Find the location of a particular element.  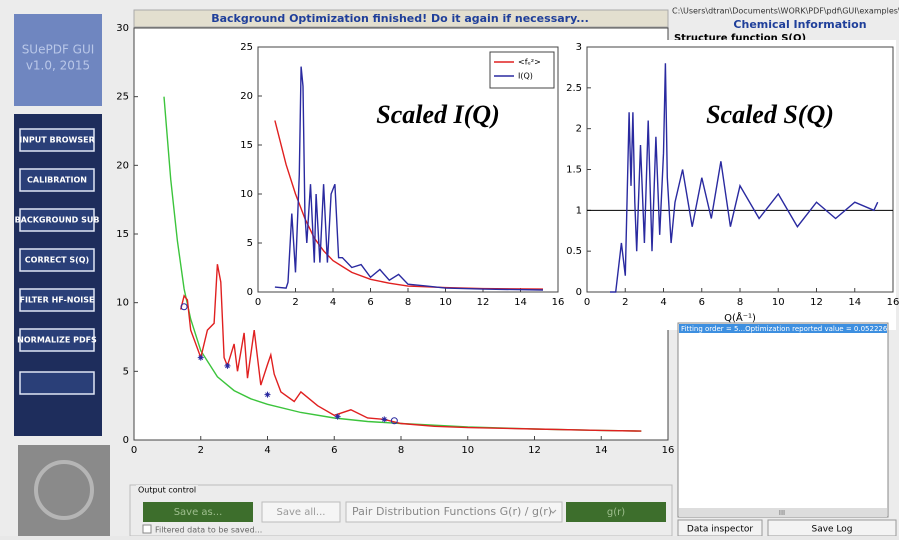

legend-label: I(Q) is located at coordinates (525, 76).